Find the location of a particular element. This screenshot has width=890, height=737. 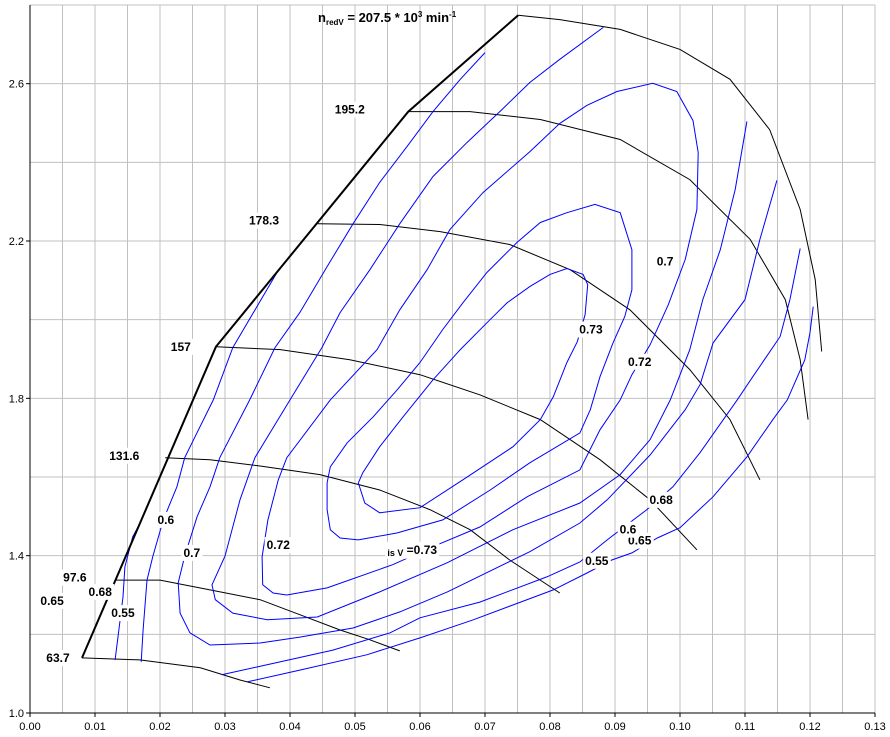

contour-label: 0.73 is located at coordinates (591, 329).